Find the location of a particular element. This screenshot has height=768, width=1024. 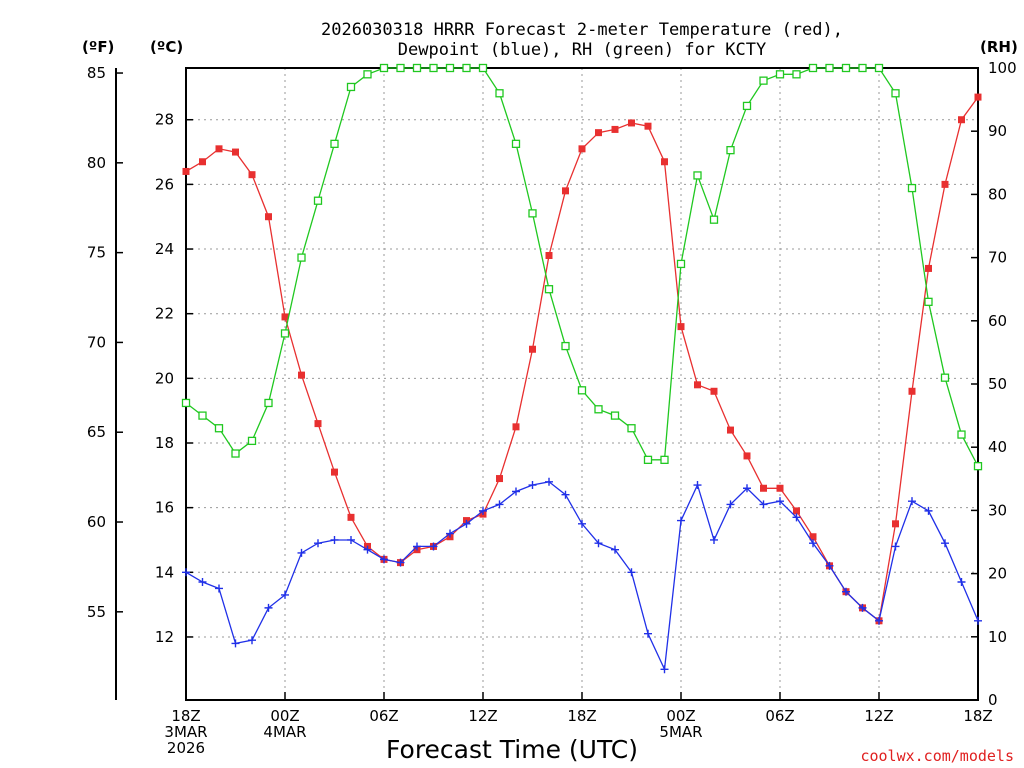

celsius-tick-label: 18 is located at coordinates (164, 443).